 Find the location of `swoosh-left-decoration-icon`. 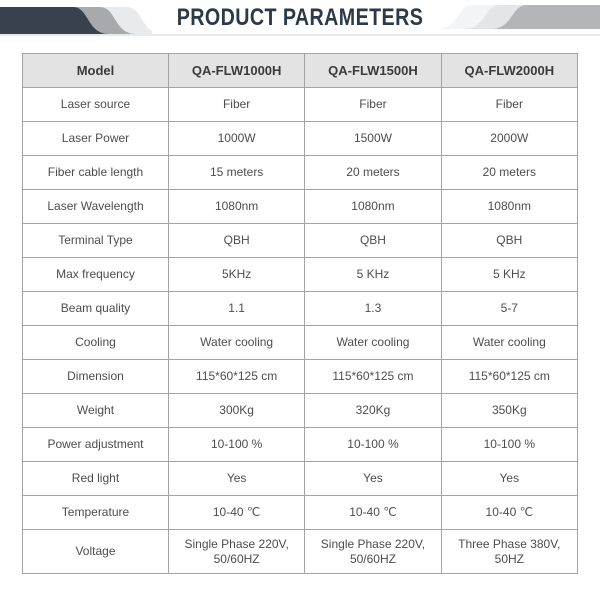

swoosh-left-decoration-icon is located at coordinates (76, 20).